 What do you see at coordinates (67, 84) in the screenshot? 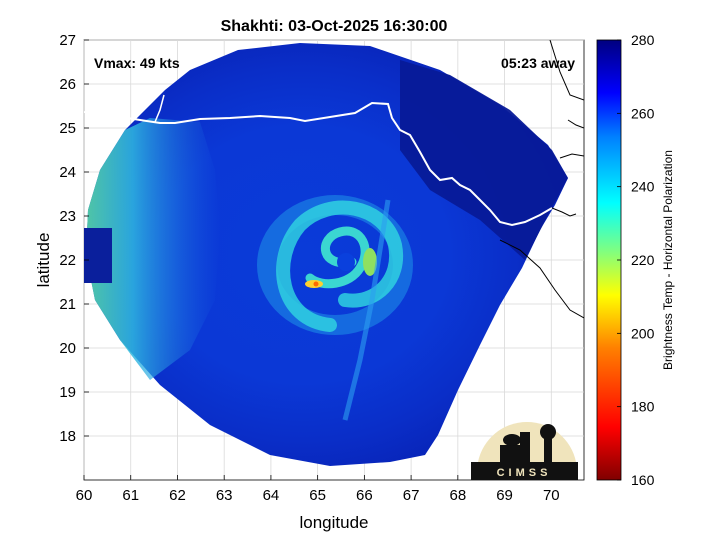
I see `y-tick-label: 26` at bounding box center [67, 84].